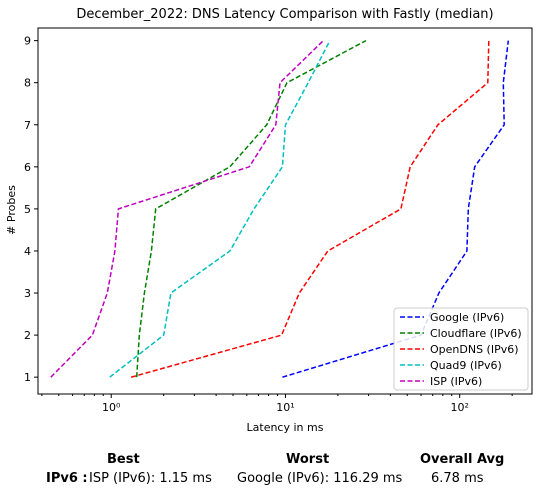  What do you see at coordinates (27, 293) in the screenshot?
I see `y-tick-label: 3` at bounding box center [27, 293].